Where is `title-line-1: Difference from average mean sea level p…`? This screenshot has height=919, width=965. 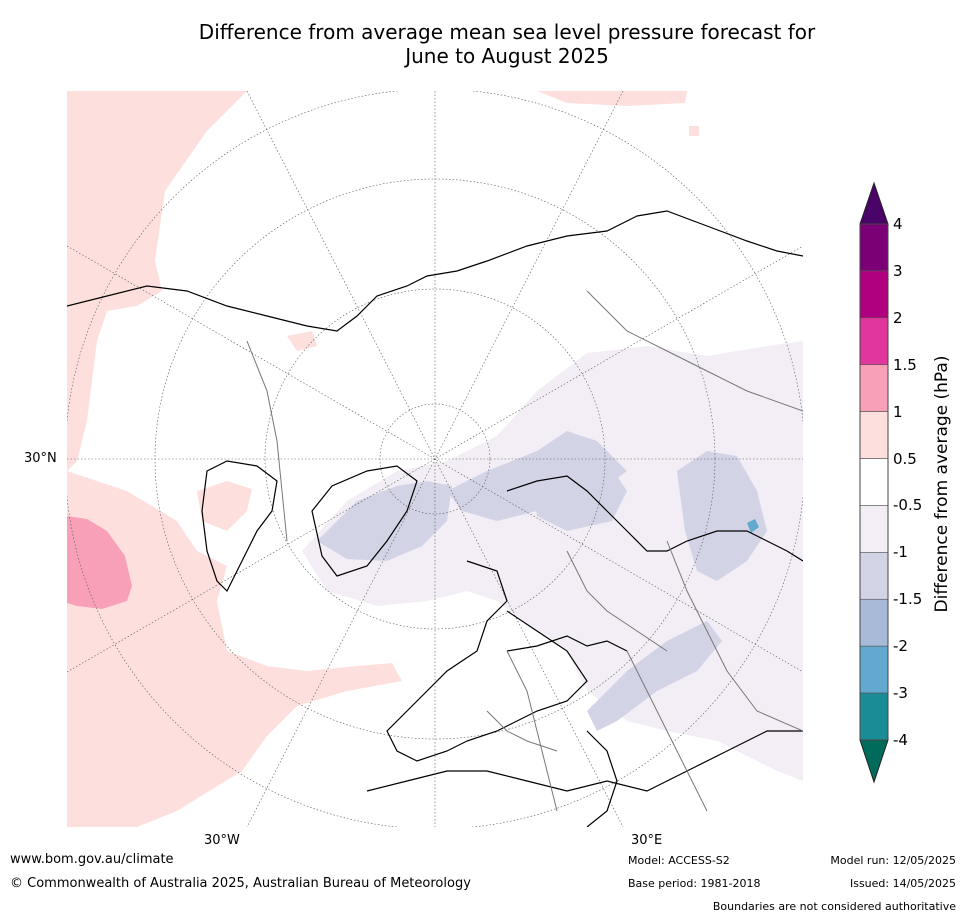 title-line-1: Difference from average mean sea level p… is located at coordinates (507, 32).